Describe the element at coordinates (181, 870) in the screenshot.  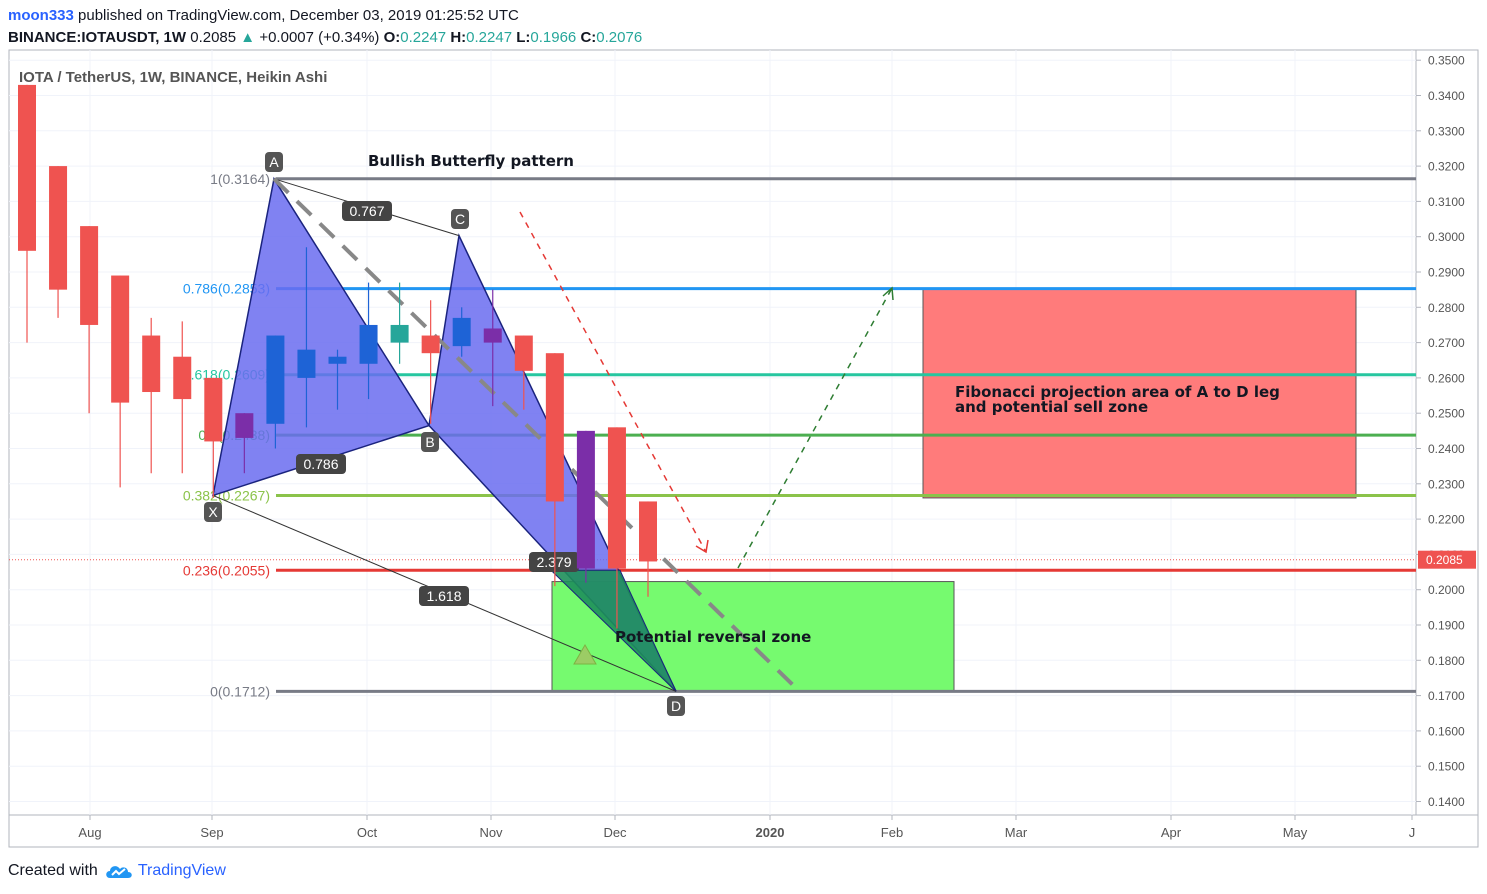
I see `tradingview-link: TradingView` at that location.